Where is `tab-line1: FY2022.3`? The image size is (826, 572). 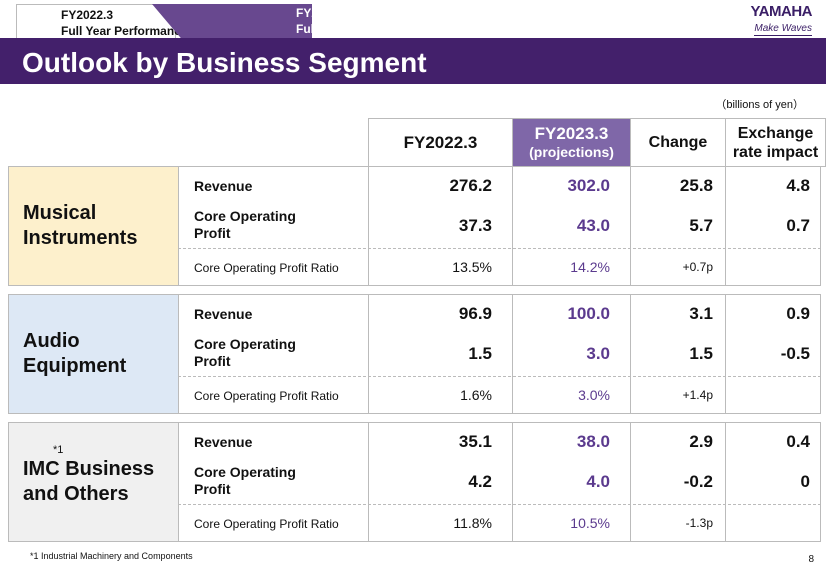
tab-line1: FY2022.3 is located at coordinates (87, 15).